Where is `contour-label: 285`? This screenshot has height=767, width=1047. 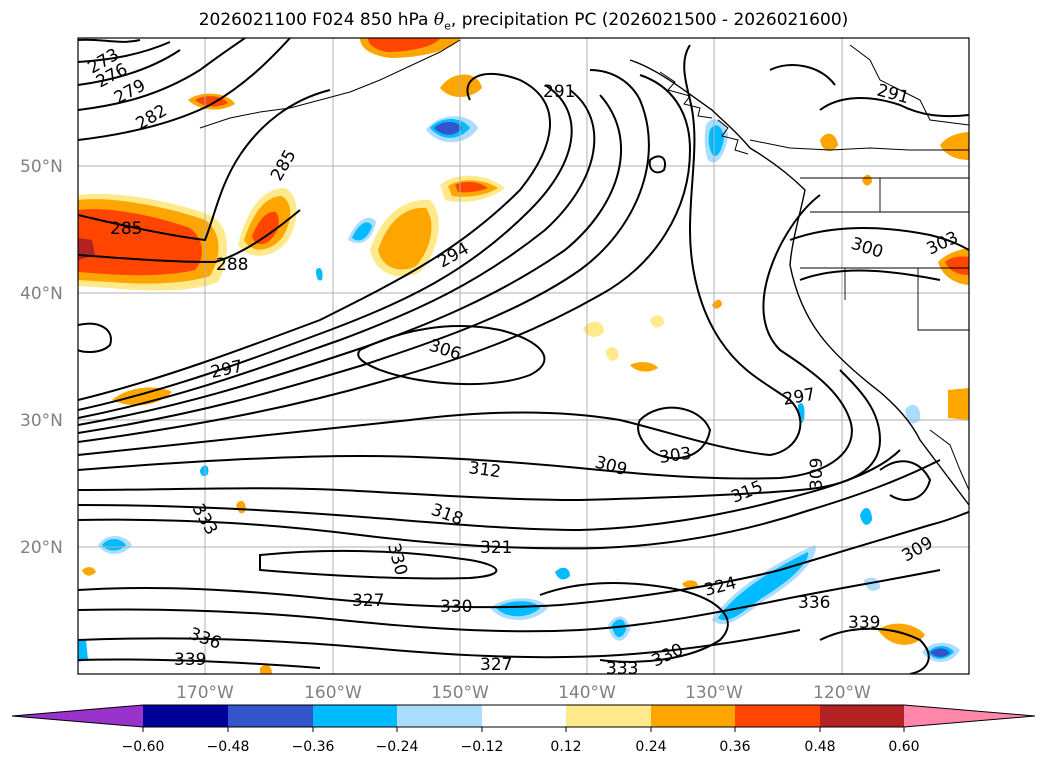 contour-label: 285 is located at coordinates (126, 229).